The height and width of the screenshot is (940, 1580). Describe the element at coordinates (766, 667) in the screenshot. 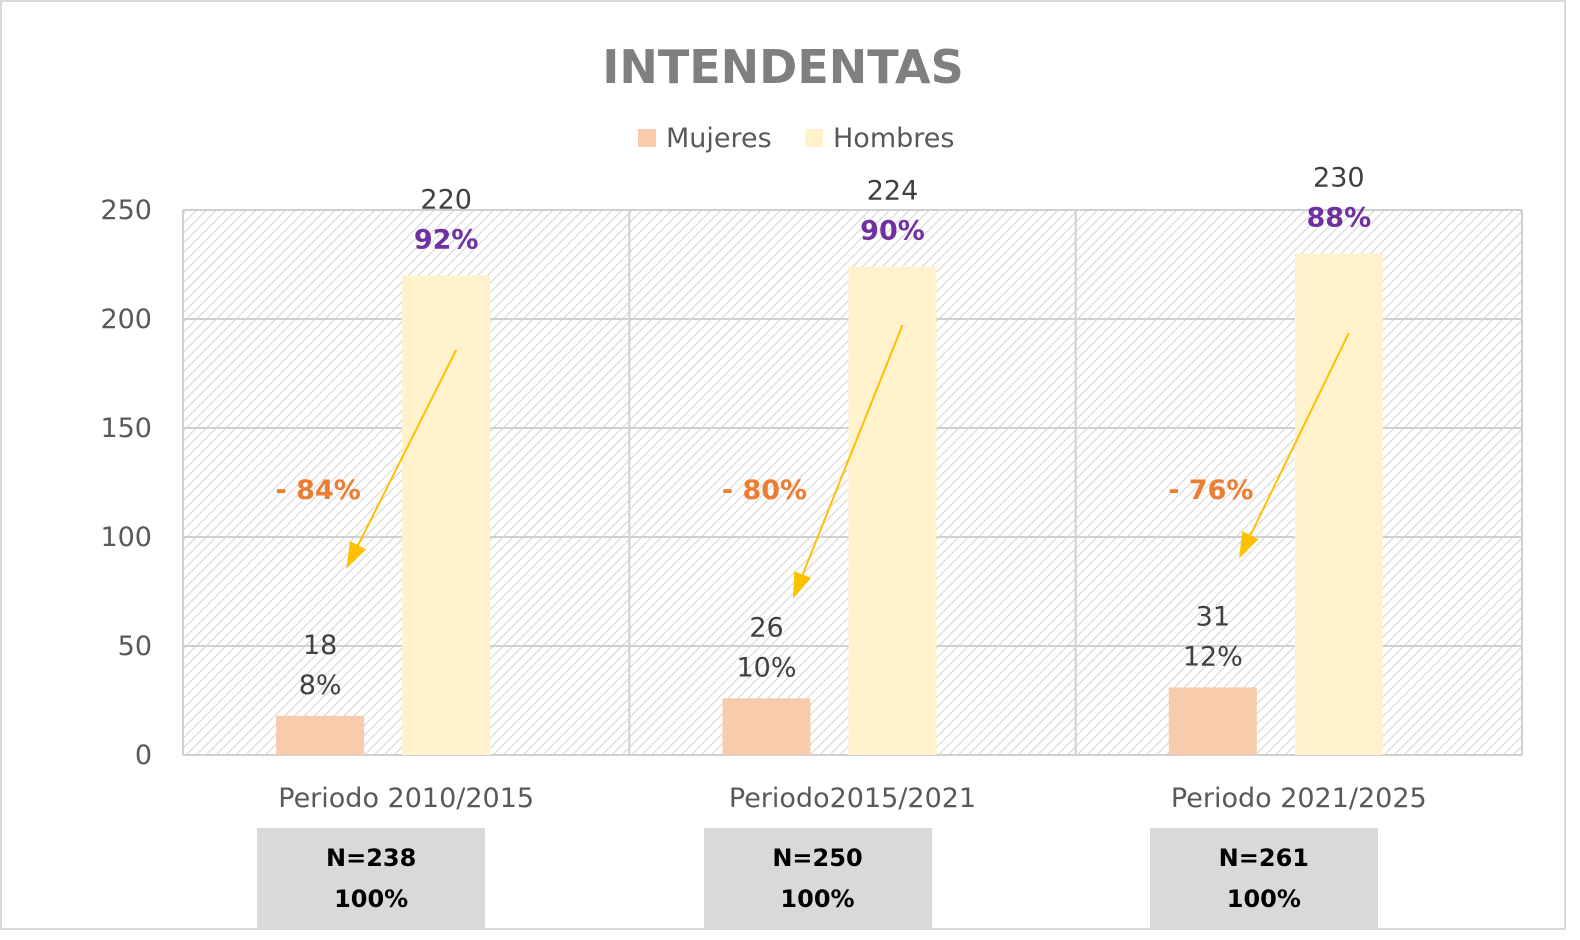

I see `data-label-mujeres-percent: 10%` at that location.